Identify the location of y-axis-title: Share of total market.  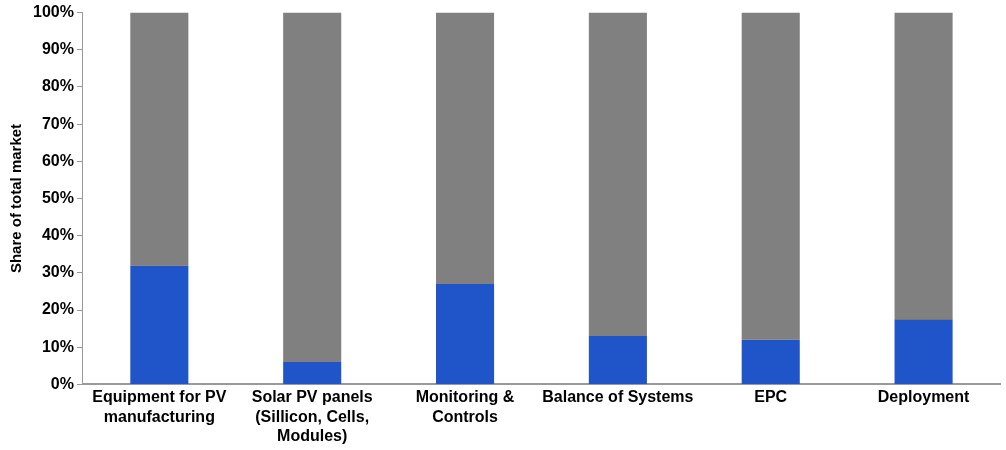
(16, 198).